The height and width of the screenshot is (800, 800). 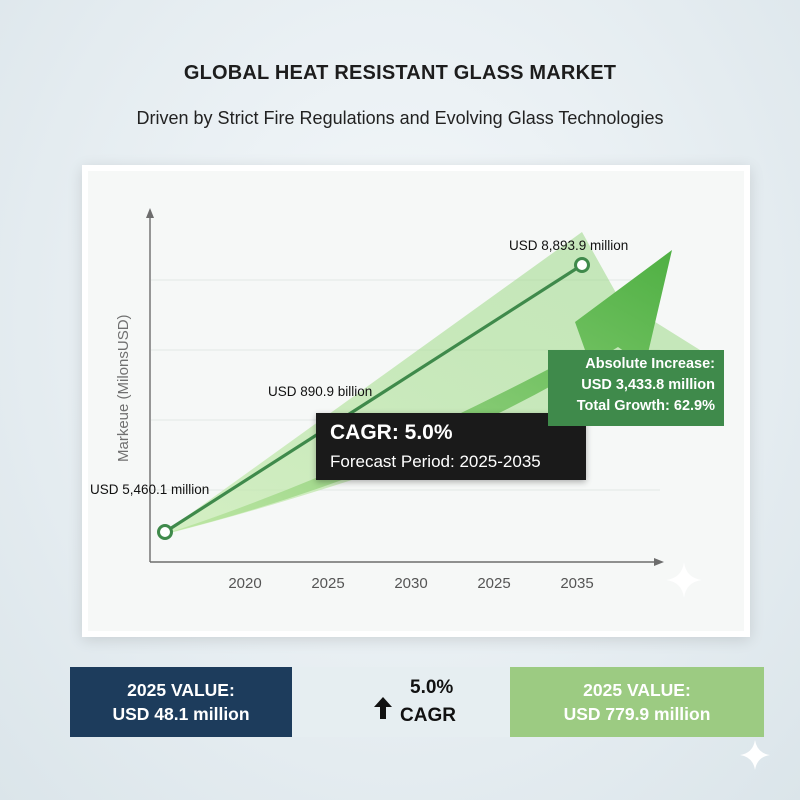 I want to click on page-title: GLOBAL HEAT RESISTANT GLASS MARKET, so click(x=400, y=73).